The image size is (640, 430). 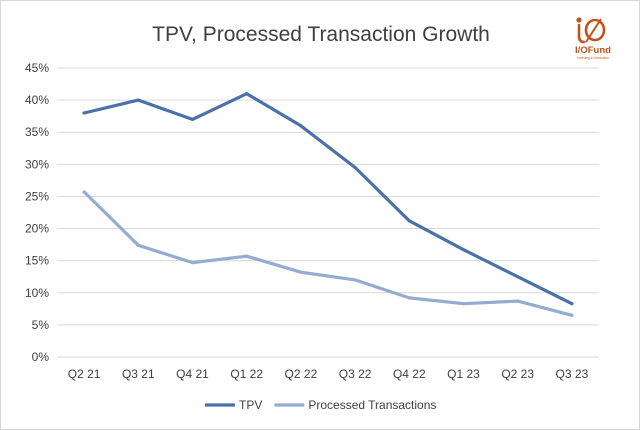 I want to click on y-tick-label: 15%, so click(x=37, y=261).